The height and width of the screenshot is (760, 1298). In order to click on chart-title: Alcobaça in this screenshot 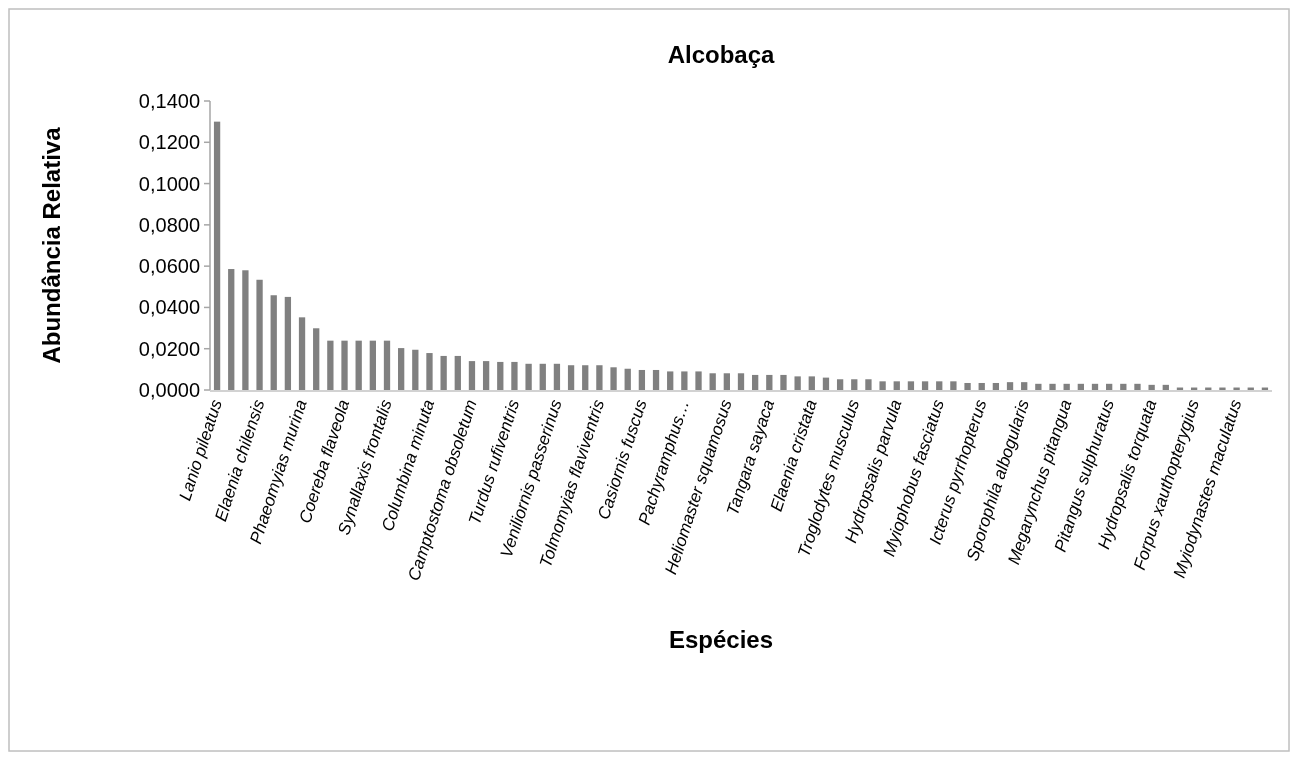, I will do `click(721, 54)`.